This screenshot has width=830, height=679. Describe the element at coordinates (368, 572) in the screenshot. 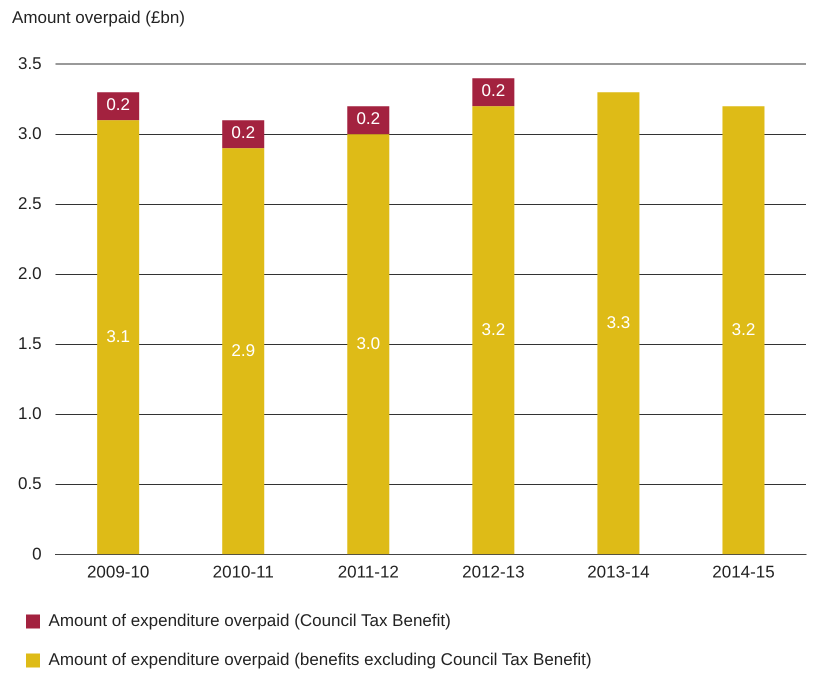

I see `x-tick-label: 2011-12` at that location.